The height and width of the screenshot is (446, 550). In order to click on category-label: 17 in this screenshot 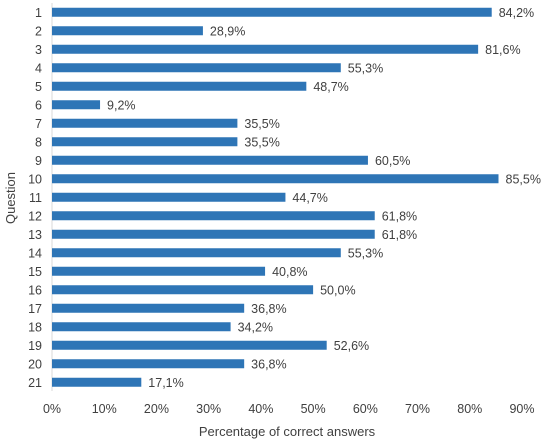, I will do `click(35, 309)`.